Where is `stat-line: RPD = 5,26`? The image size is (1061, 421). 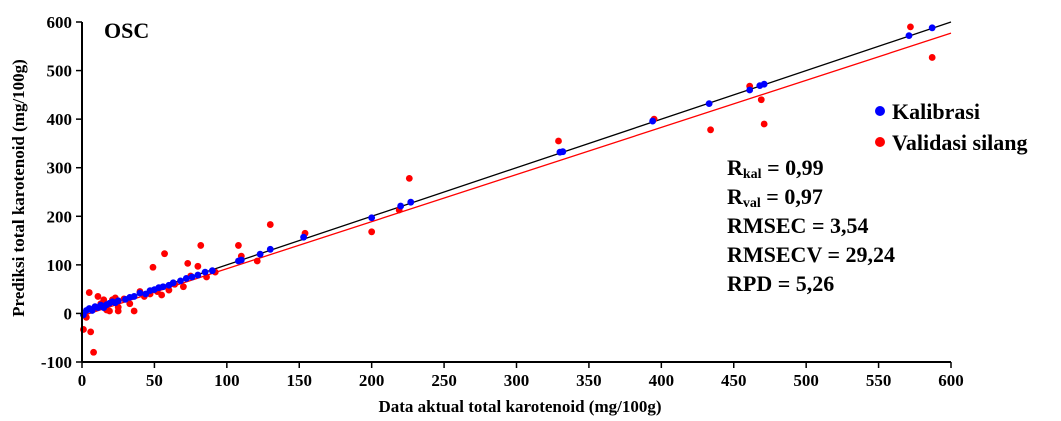 stat-line: RPD = 5,26 is located at coordinates (780, 283).